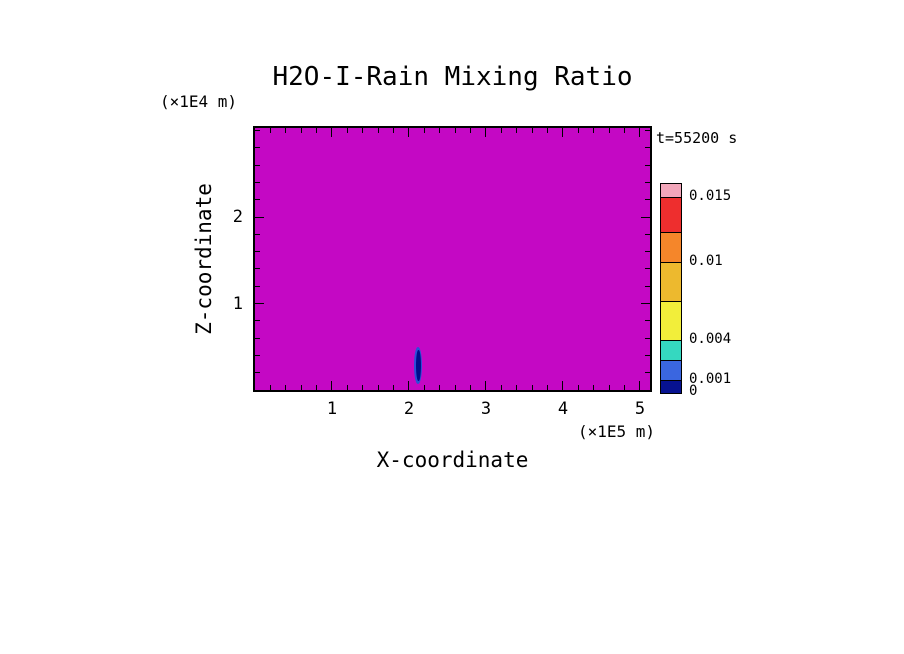  Describe the element at coordinates (204, 259) in the screenshot. I see `y-axis-title: Z-coordinate` at that location.